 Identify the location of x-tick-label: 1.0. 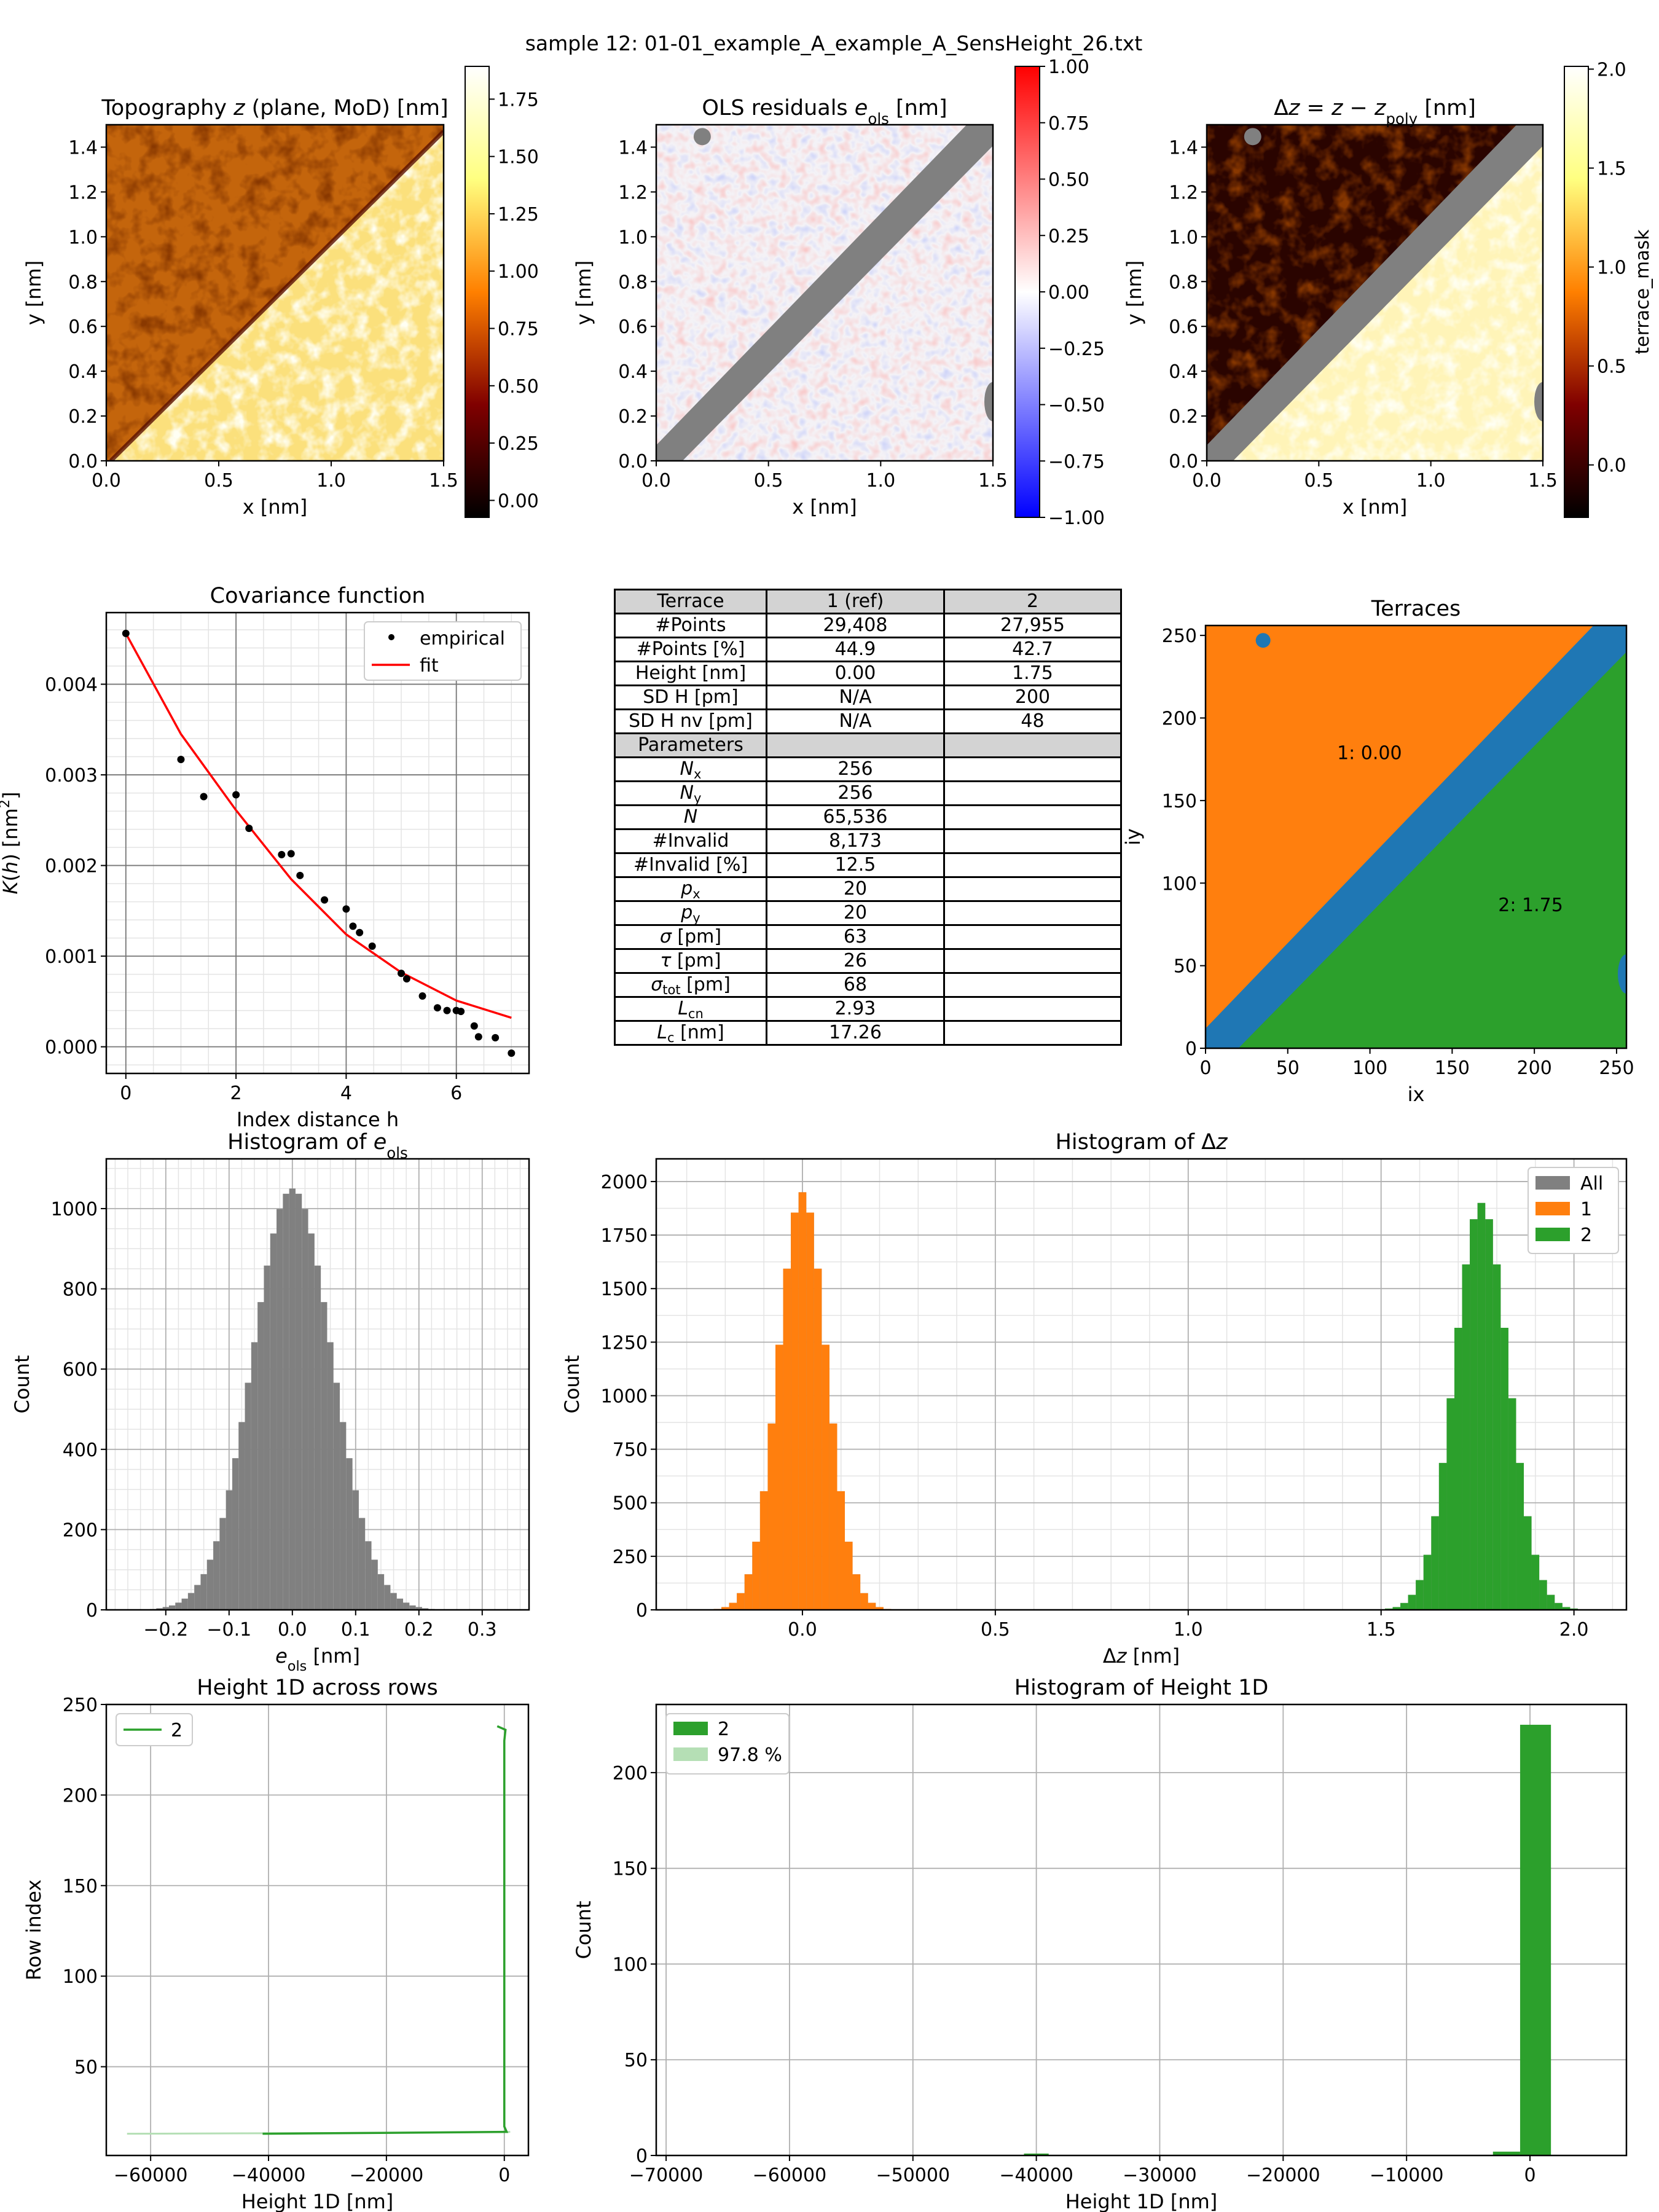
(880, 481).